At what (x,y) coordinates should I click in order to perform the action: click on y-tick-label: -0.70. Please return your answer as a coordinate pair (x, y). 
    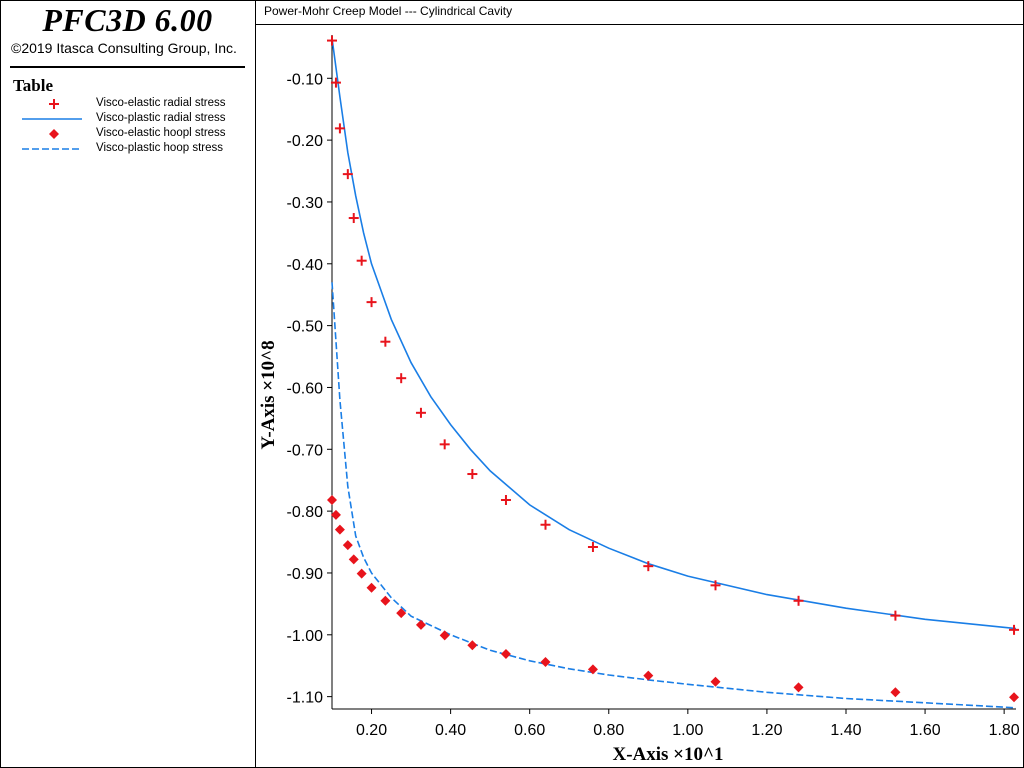
    Looking at the image, I should click on (305, 450).